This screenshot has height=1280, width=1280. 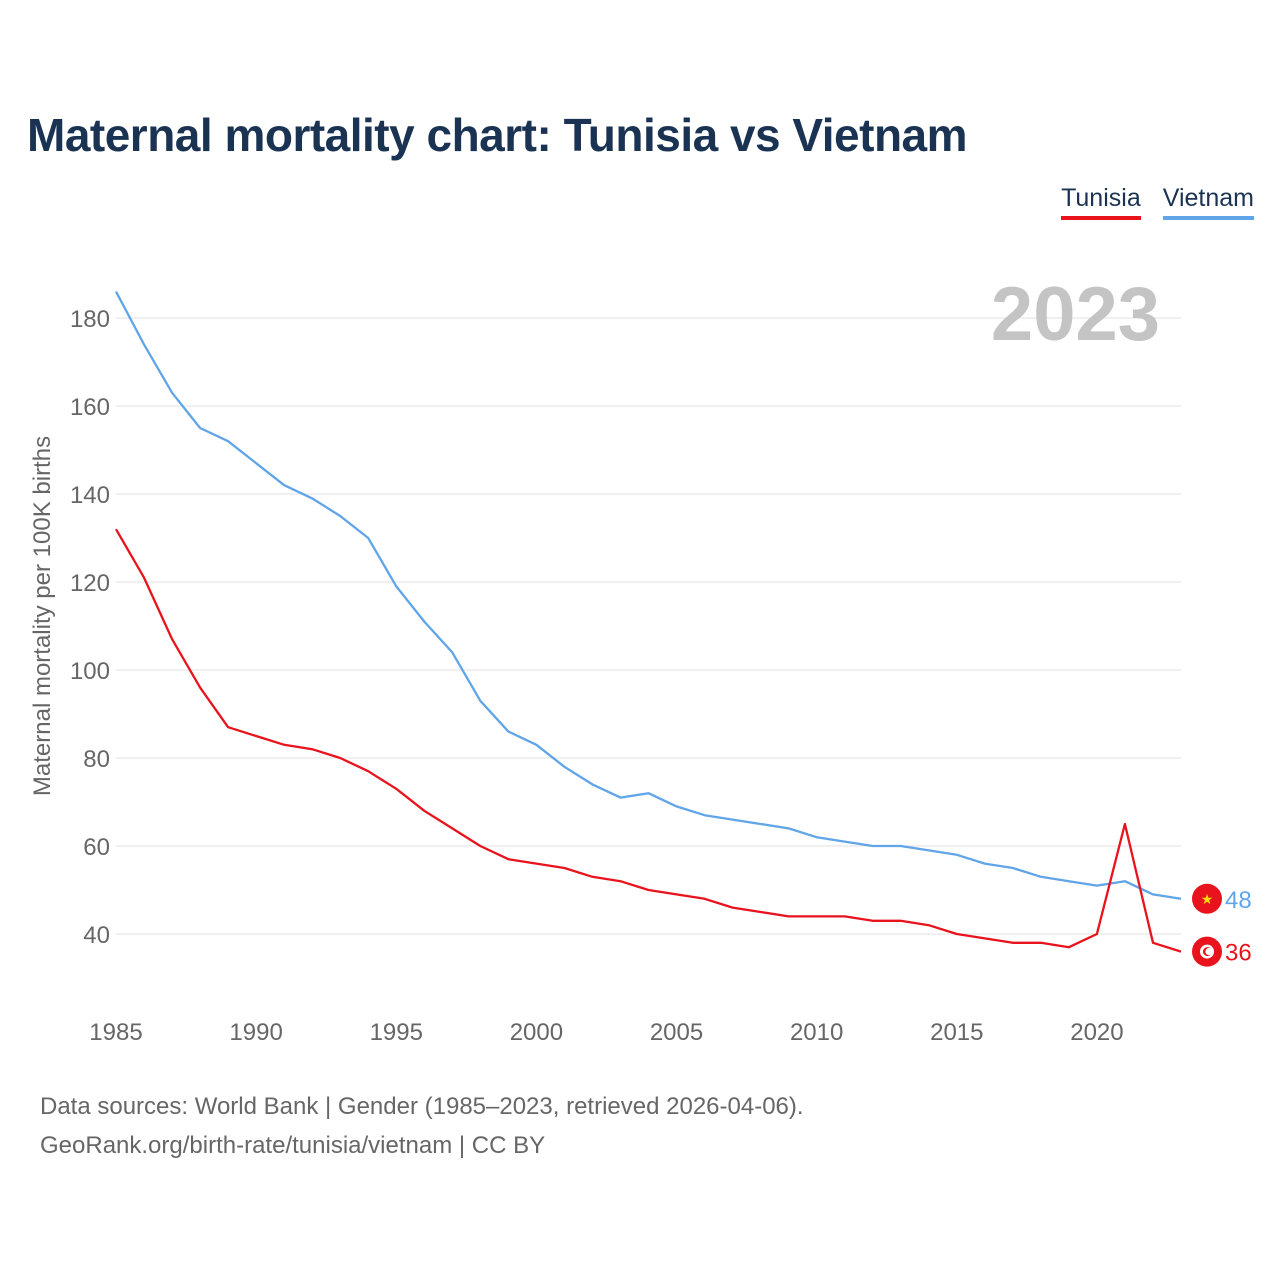 What do you see at coordinates (1075, 314) in the screenshot?
I see `year-badge: 2023` at bounding box center [1075, 314].